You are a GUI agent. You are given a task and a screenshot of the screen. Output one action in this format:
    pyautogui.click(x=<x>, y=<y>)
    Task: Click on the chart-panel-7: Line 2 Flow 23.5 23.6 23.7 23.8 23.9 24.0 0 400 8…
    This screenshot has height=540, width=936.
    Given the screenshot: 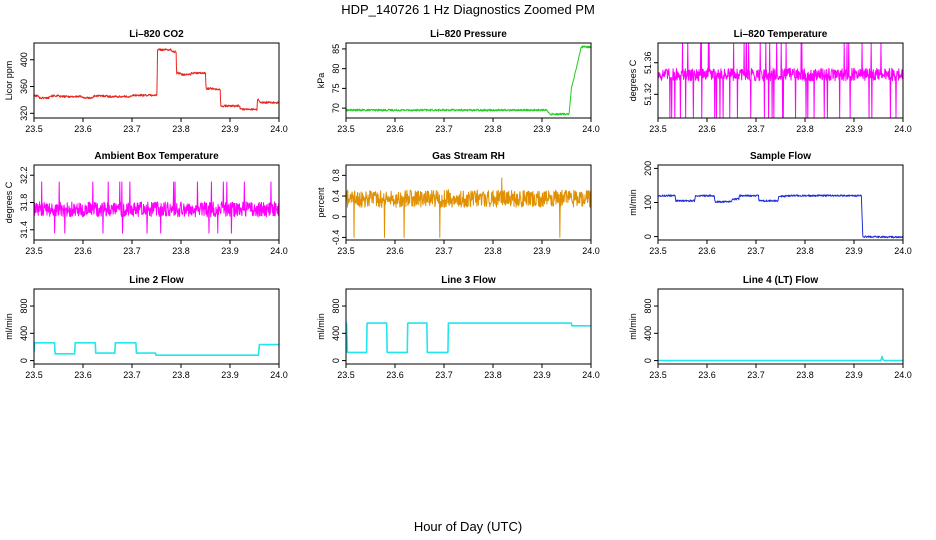 What is the action you would take?
    pyautogui.click(x=146, y=327)
    